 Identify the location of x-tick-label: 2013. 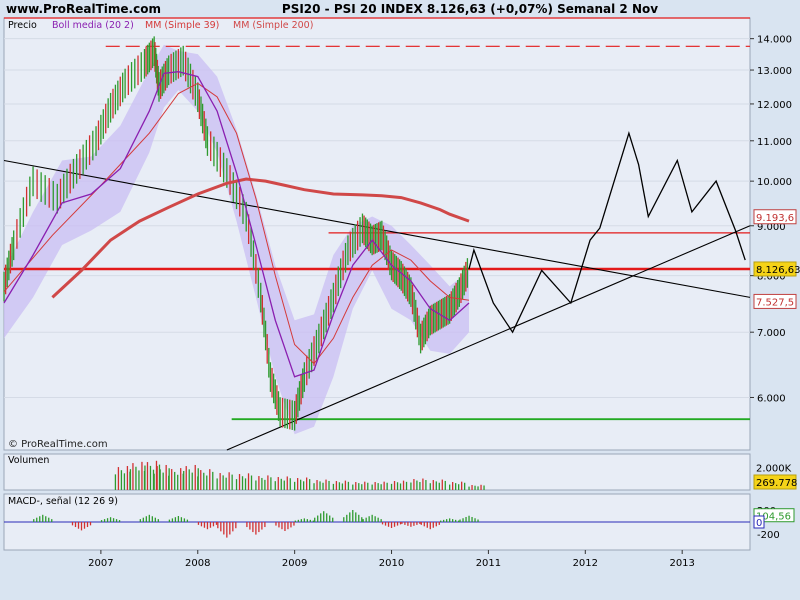
(681, 563).